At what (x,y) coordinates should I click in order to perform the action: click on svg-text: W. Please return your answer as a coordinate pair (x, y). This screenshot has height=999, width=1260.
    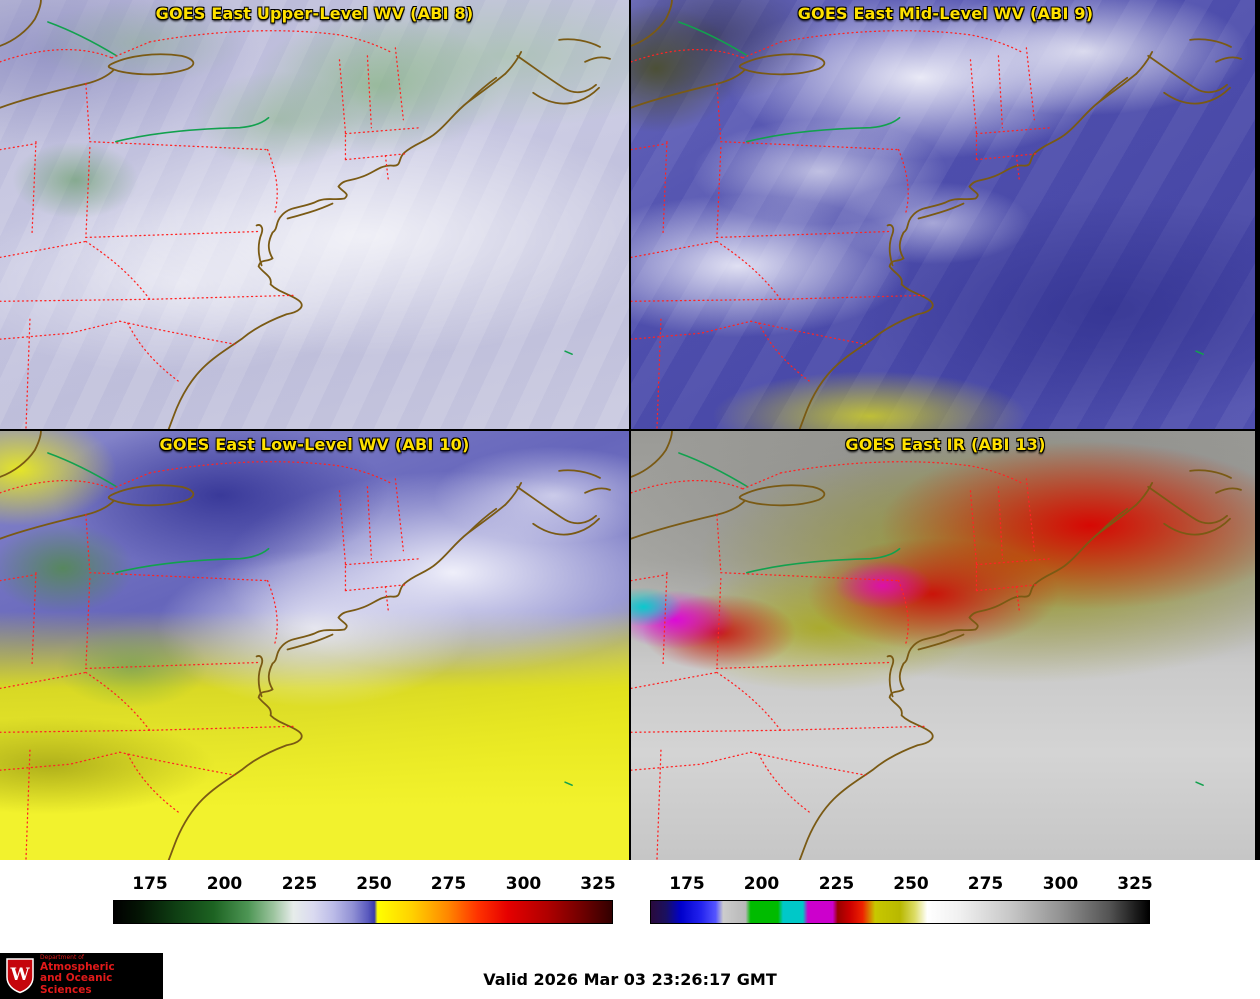
    Looking at the image, I should click on (19, 975).